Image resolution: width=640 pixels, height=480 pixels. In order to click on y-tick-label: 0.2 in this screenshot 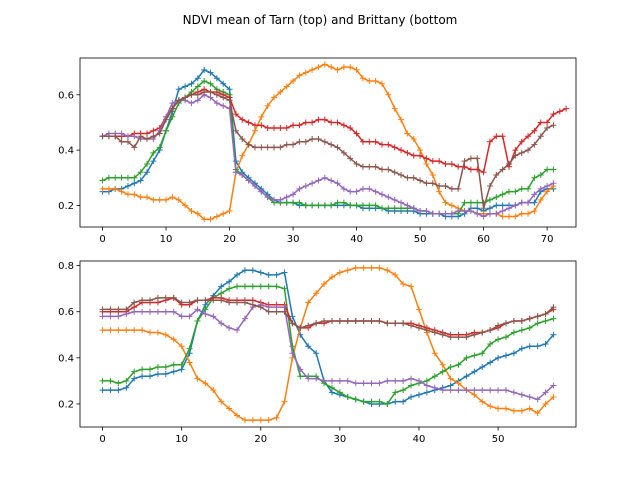, I will do `click(66, 404)`.